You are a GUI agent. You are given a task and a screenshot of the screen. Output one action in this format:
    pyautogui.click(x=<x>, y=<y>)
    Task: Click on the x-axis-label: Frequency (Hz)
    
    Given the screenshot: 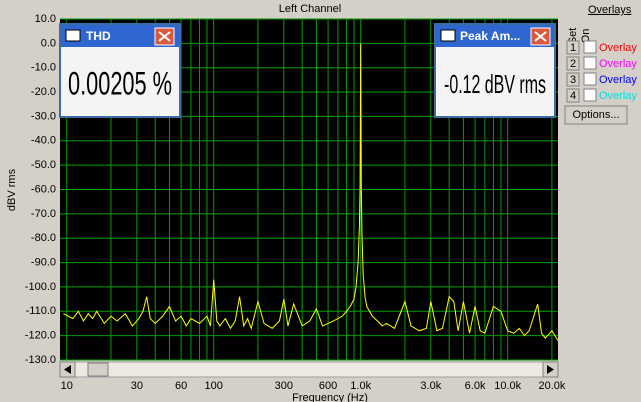 What is the action you would take?
    pyautogui.click(x=330, y=397)
    